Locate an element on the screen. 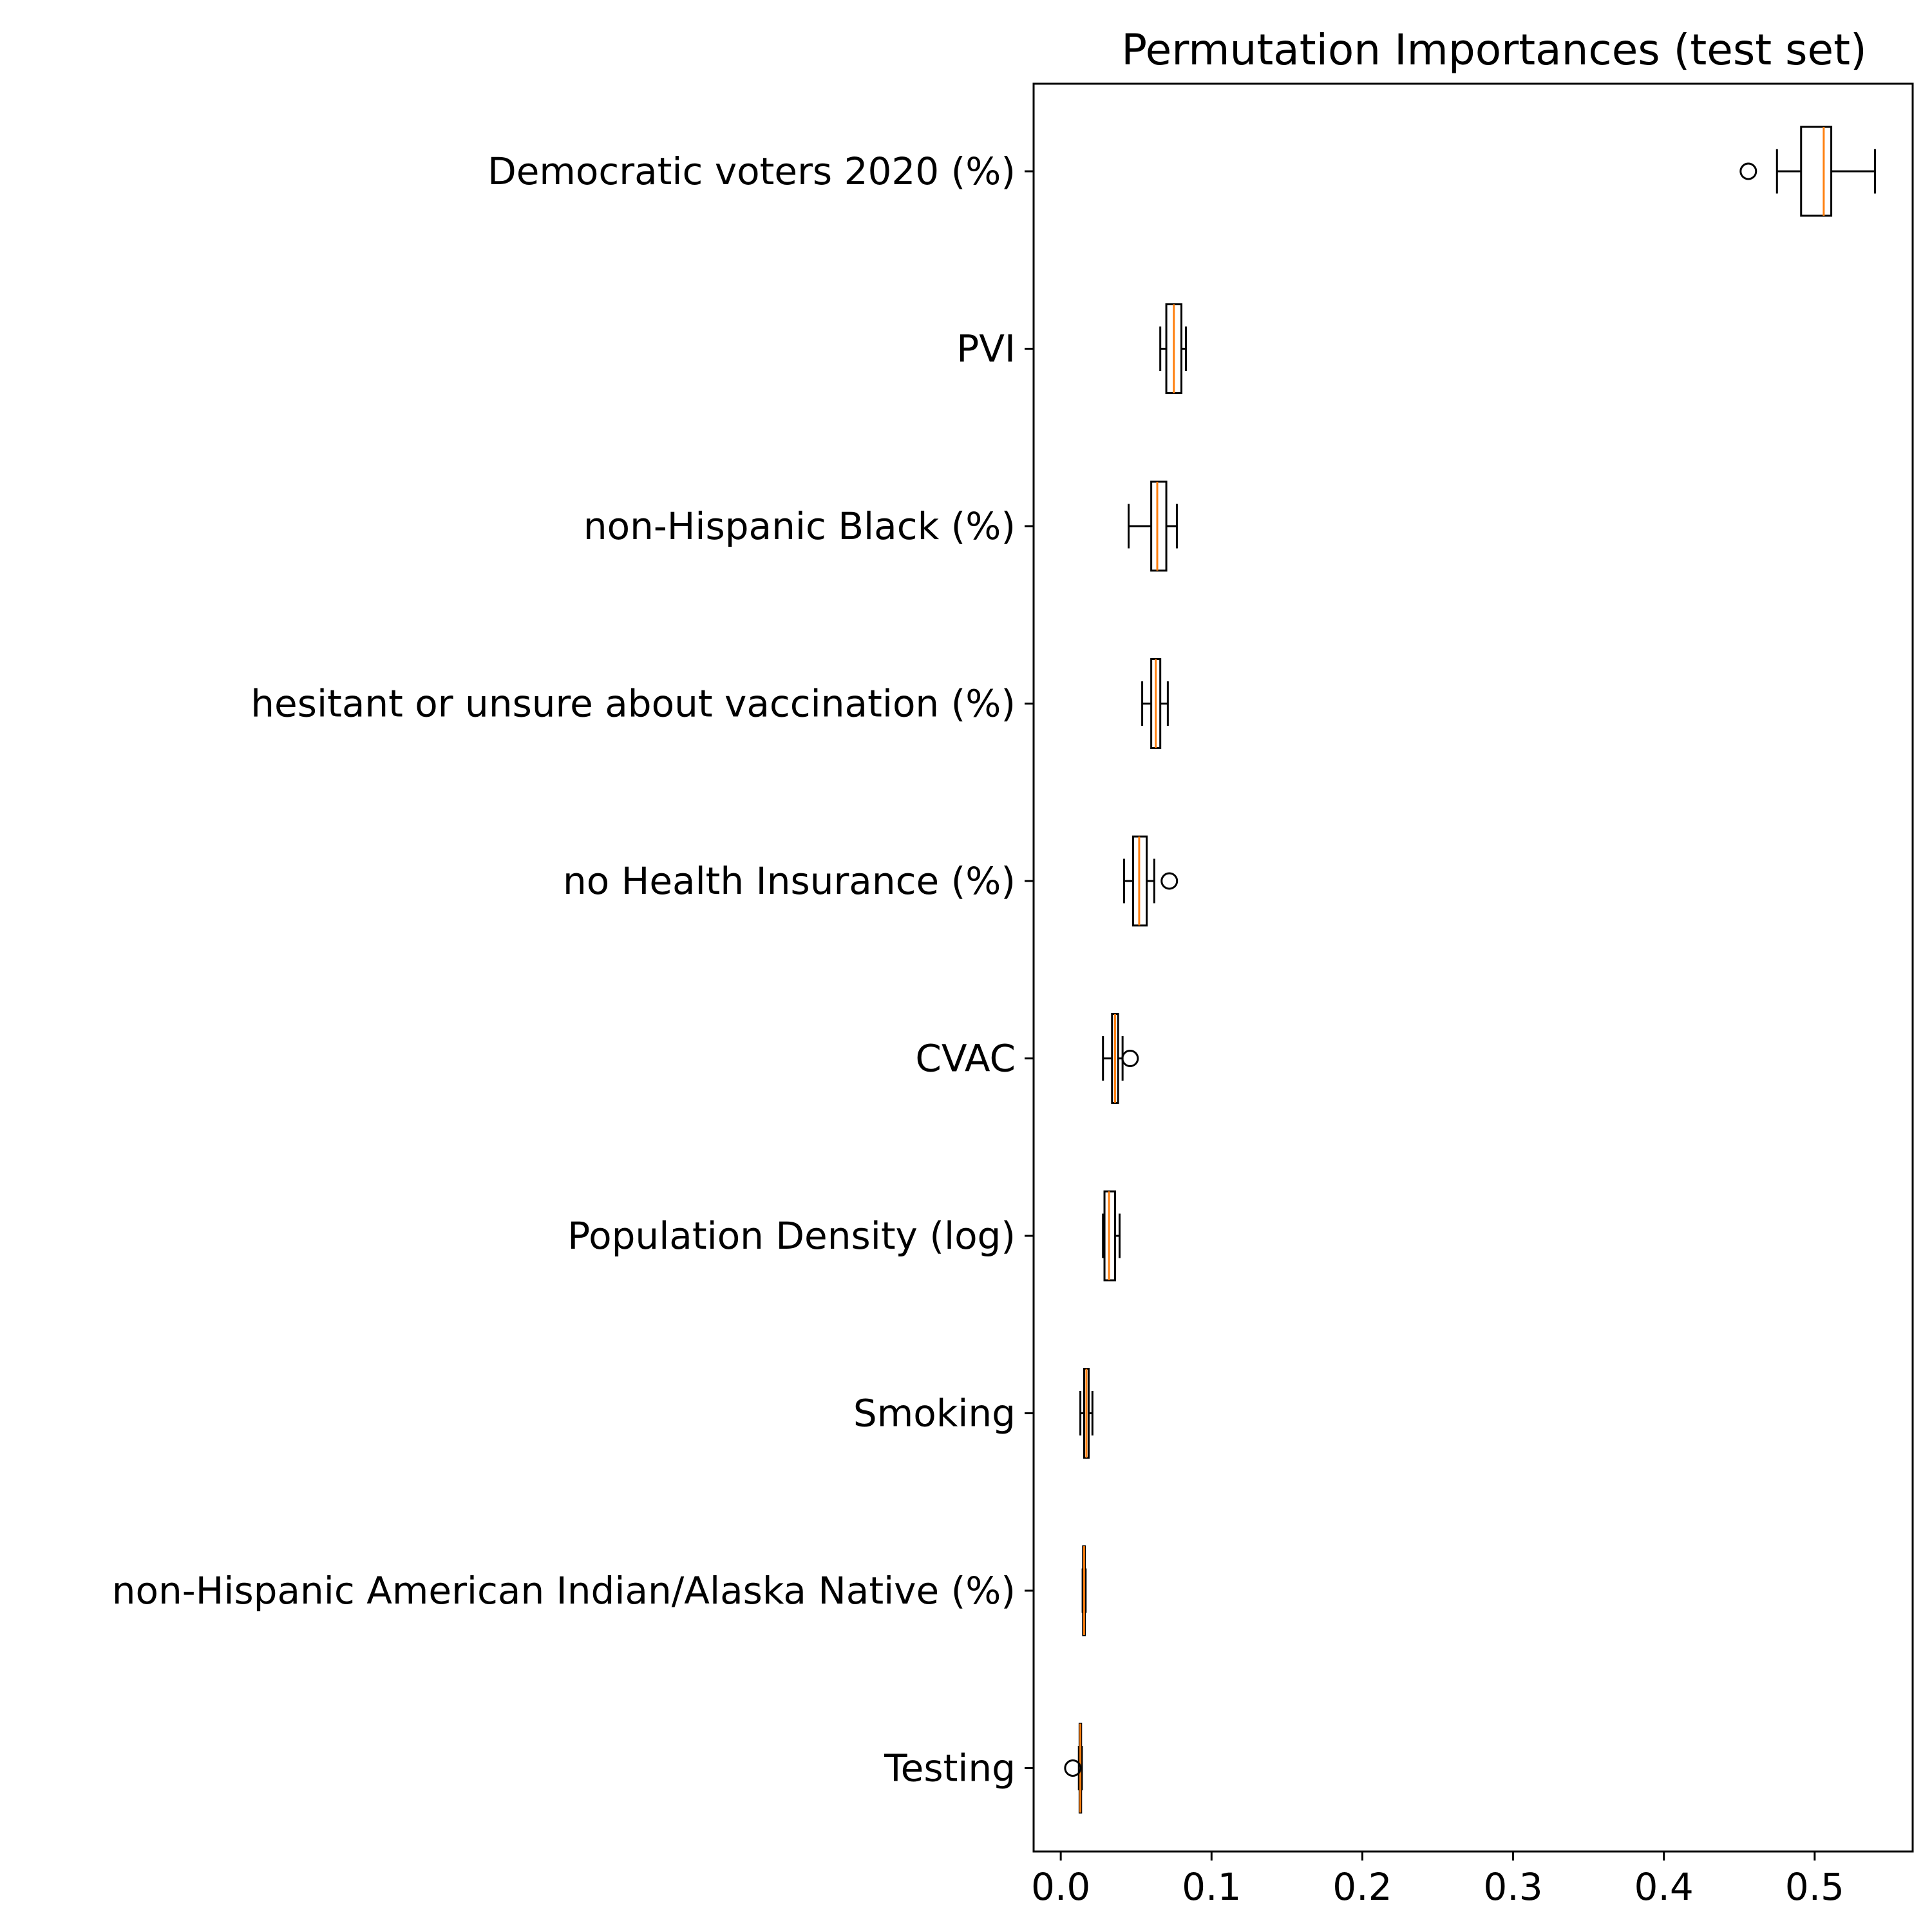  x-axis-ticks: 0.0 0.1 0.2 0.3 0.4 0.5 is located at coordinates (1438, 1880).